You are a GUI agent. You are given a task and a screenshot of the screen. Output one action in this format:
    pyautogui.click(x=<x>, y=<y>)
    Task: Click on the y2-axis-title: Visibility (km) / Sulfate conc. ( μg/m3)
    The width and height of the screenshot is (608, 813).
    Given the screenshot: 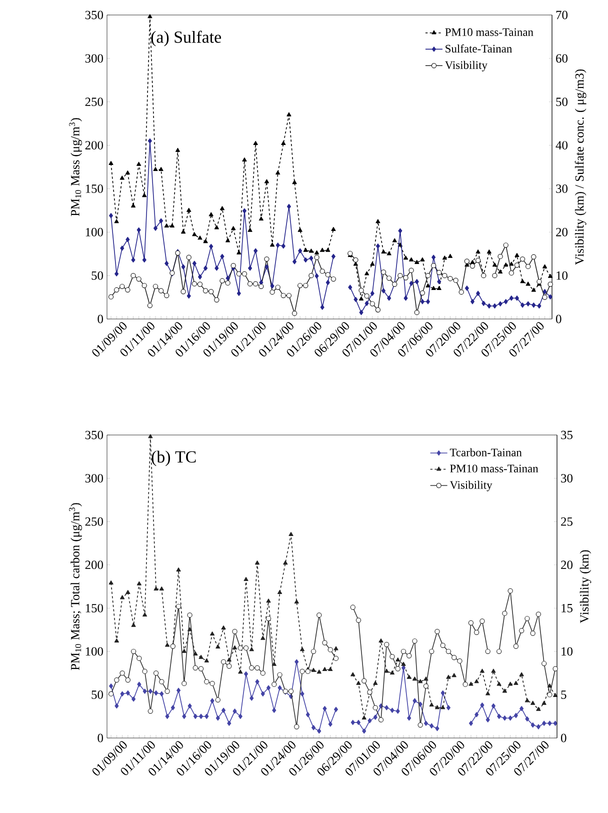 What is the action you would take?
    pyautogui.click(x=580, y=167)
    